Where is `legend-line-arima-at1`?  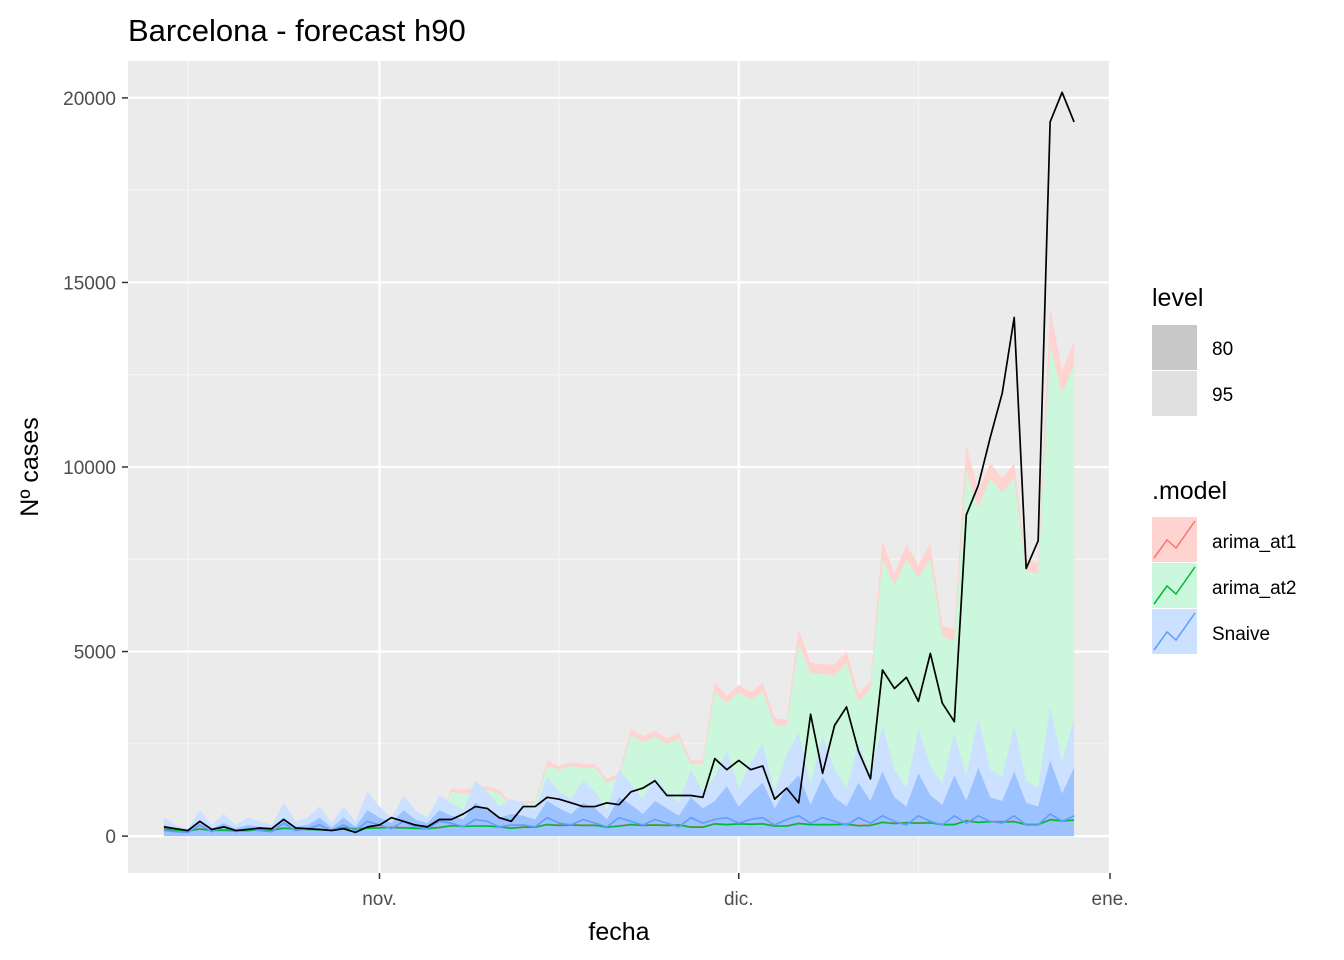
legend-line-arima-at1 is located at coordinates (1174, 539).